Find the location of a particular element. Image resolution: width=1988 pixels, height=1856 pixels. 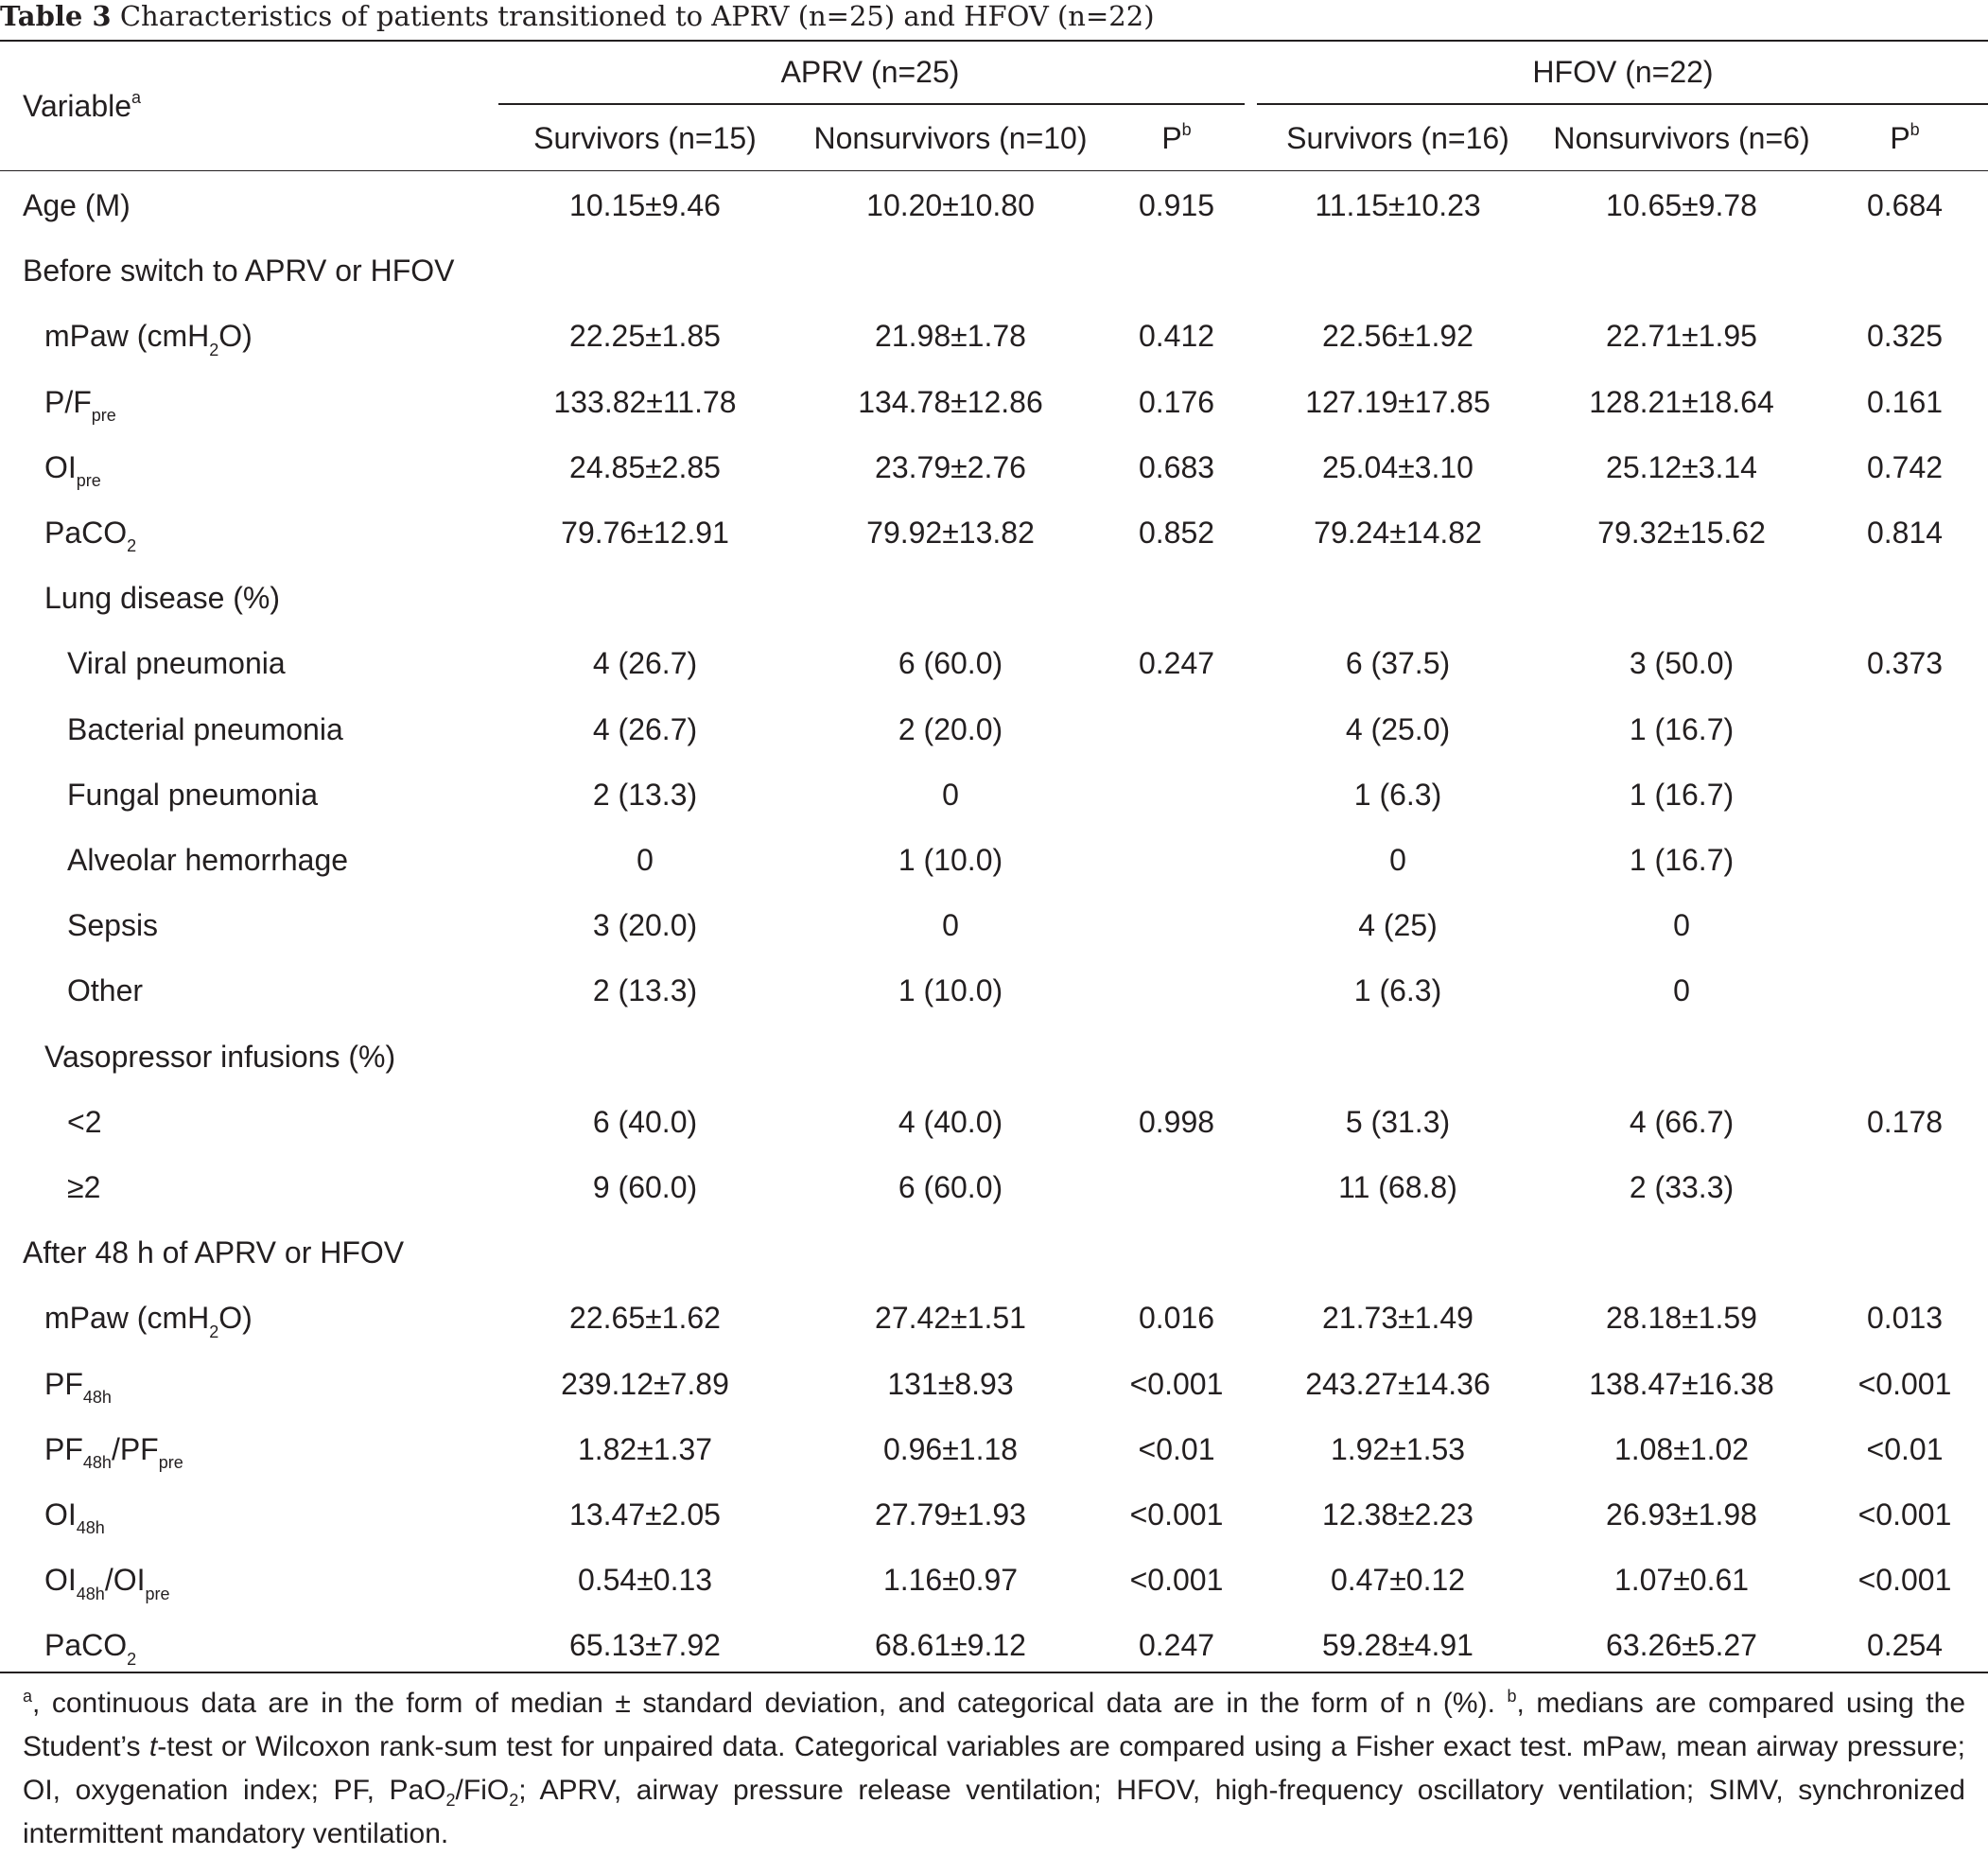

table-cell: 10.15±9.46 is located at coordinates (645, 205).